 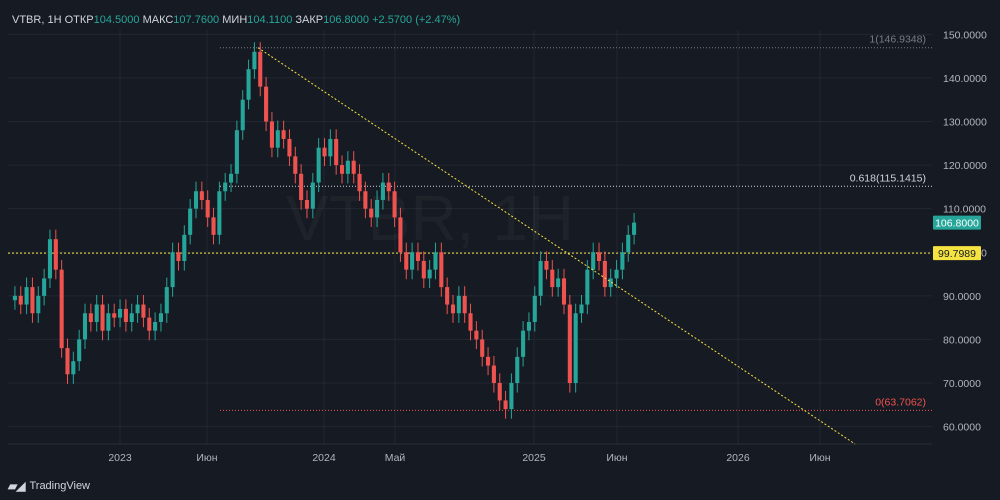 I want to click on x-tick-label: 2026, so click(x=738, y=458).